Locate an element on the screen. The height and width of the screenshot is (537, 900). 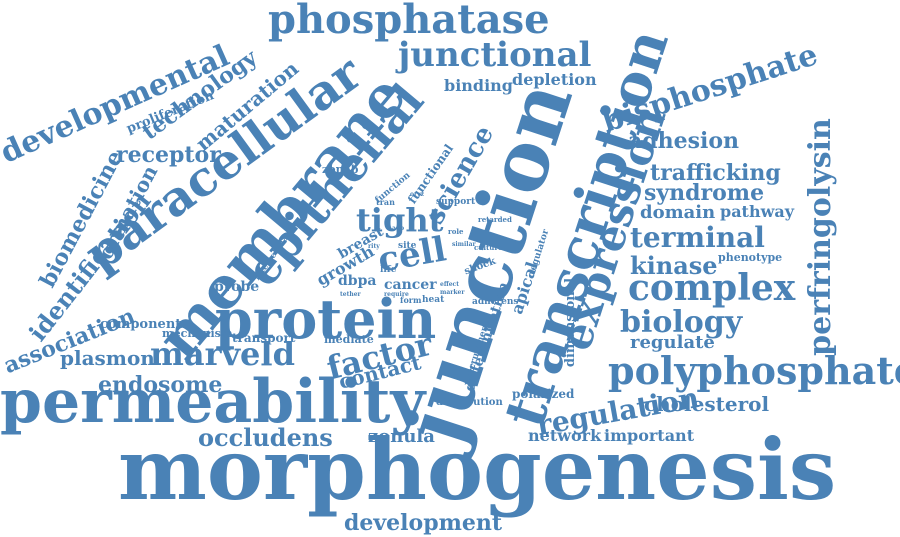
word-form: form is located at coordinates (411, 300).